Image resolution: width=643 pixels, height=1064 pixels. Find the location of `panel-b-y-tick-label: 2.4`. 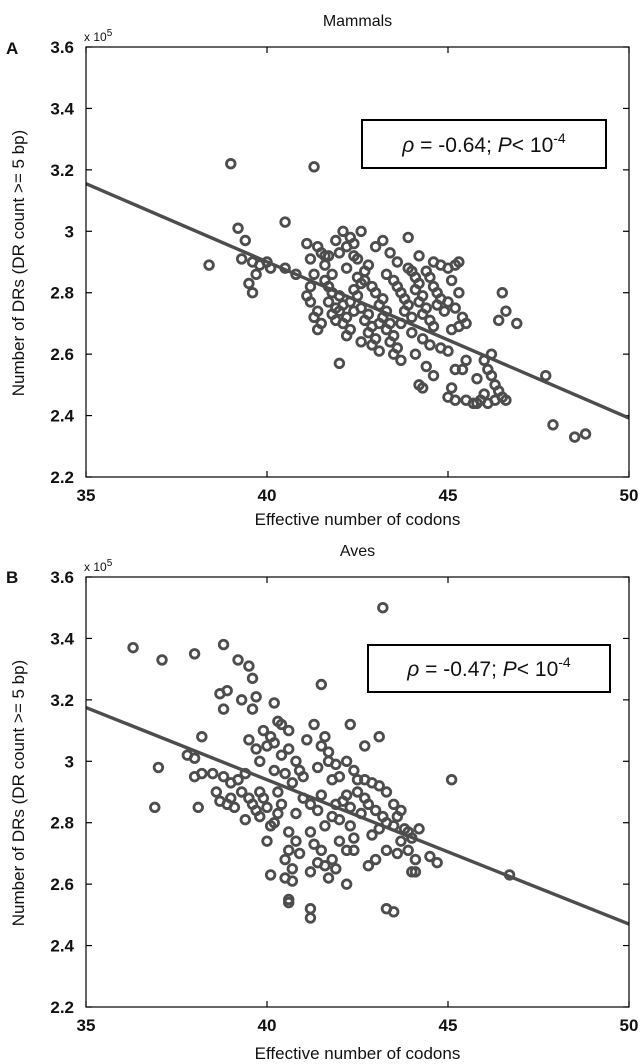

panel-b-y-tick-label: 2.4 is located at coordinates (62, 946).